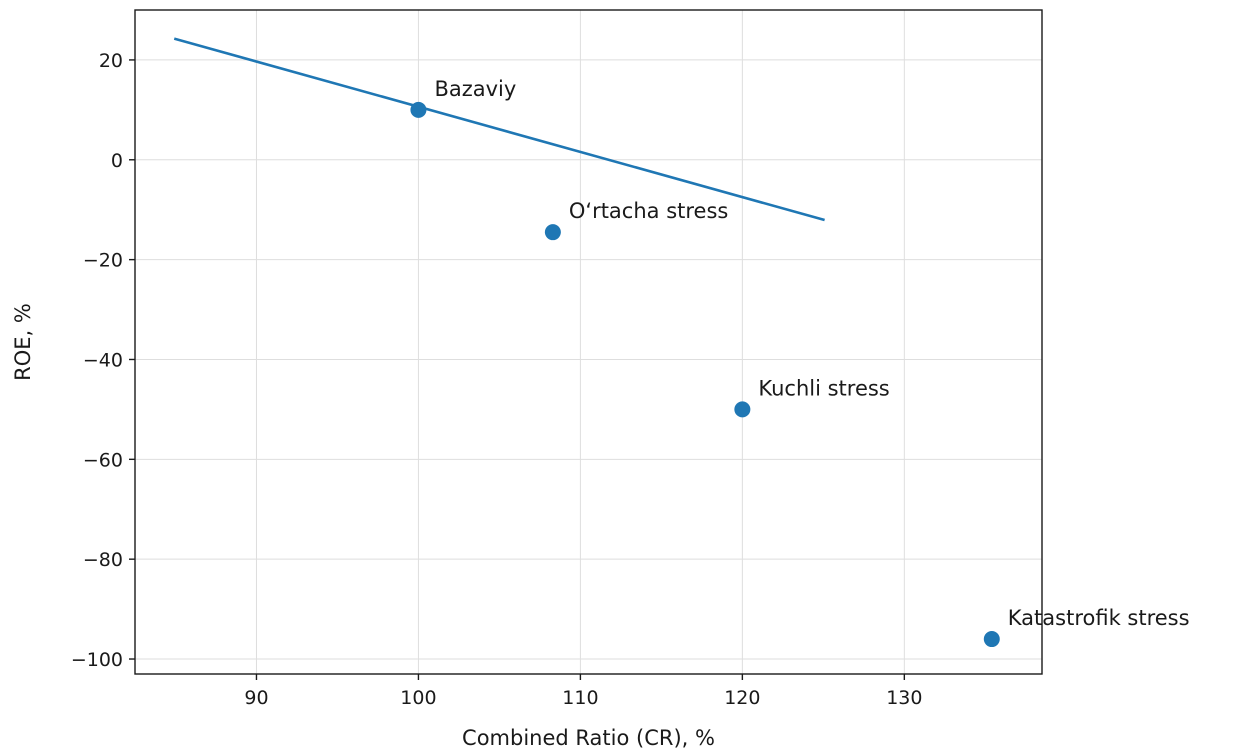  Describe the element at coordinates (103, 560) in the screenshot. I see `y-tick-label: −80` at that location.